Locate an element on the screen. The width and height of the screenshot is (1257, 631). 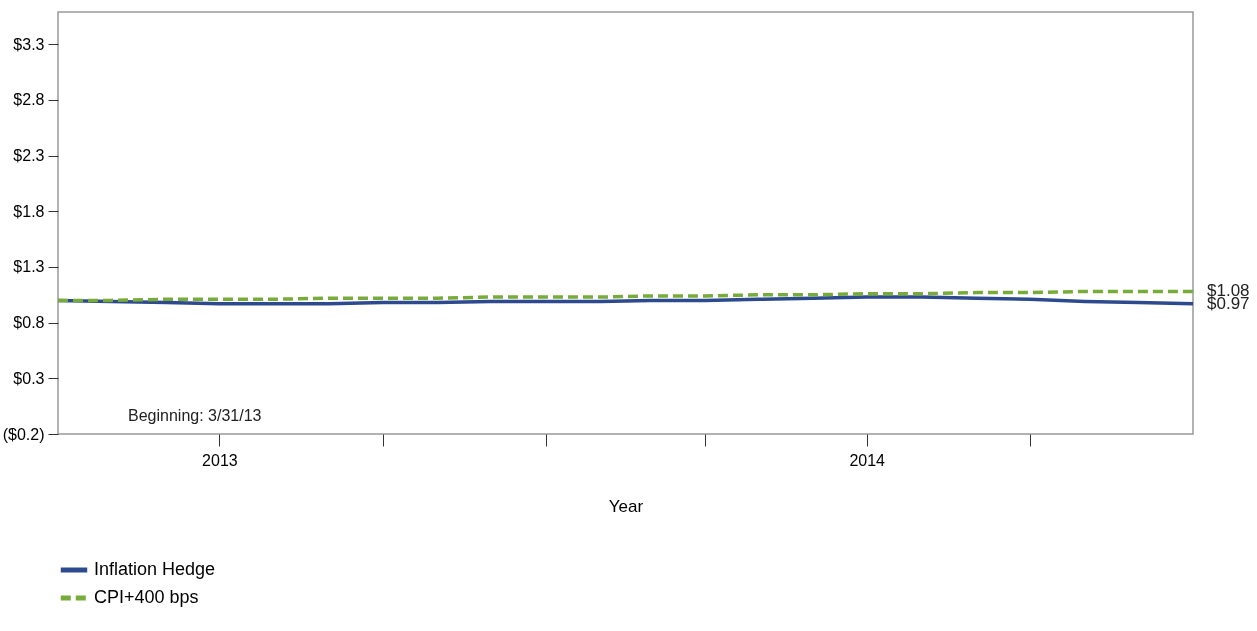
y-tick-label: $0.8 is located at coordinates (29, 323).